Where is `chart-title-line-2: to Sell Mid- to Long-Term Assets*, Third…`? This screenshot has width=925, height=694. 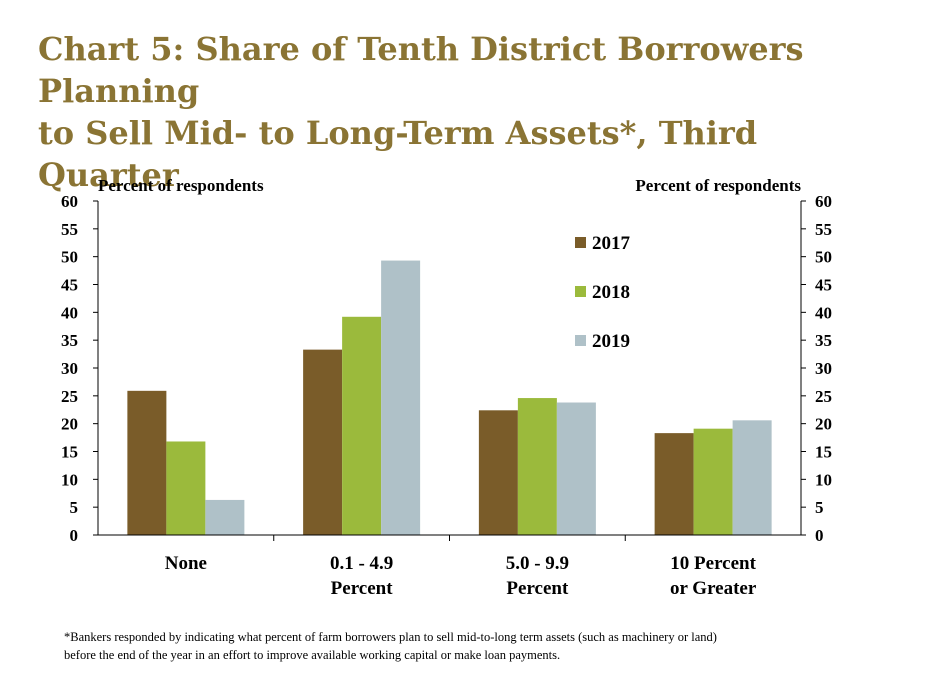
chart-title-line-2: to Sell Mid- to Long-Term Assets*, Third… is located at coordinates (398, 154).